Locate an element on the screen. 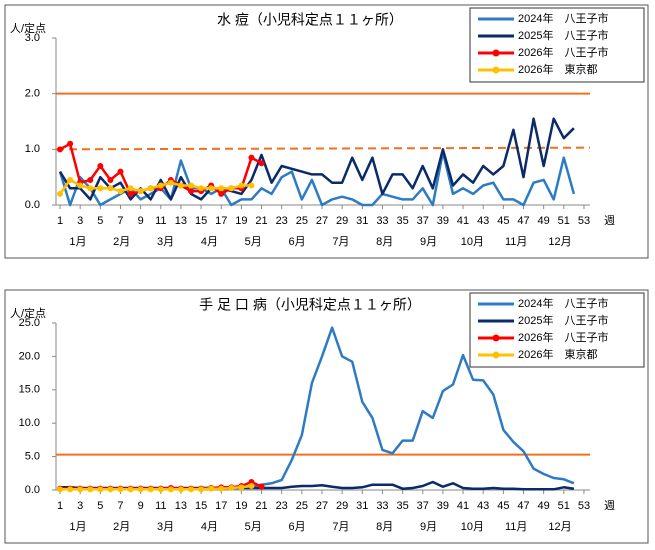 This screenshot has width=655, height=550. x-tick-label: 29 is located at coordinates (342, 506).